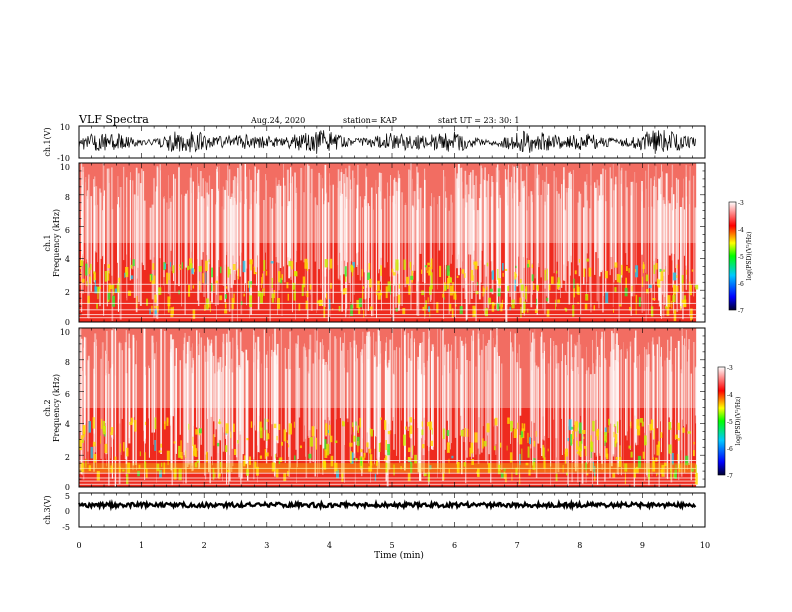  What do you see at coordinates (65, 127) in the screenshot?
I see `ch1-ytick-top: 10` at bounding box center [65, 127].